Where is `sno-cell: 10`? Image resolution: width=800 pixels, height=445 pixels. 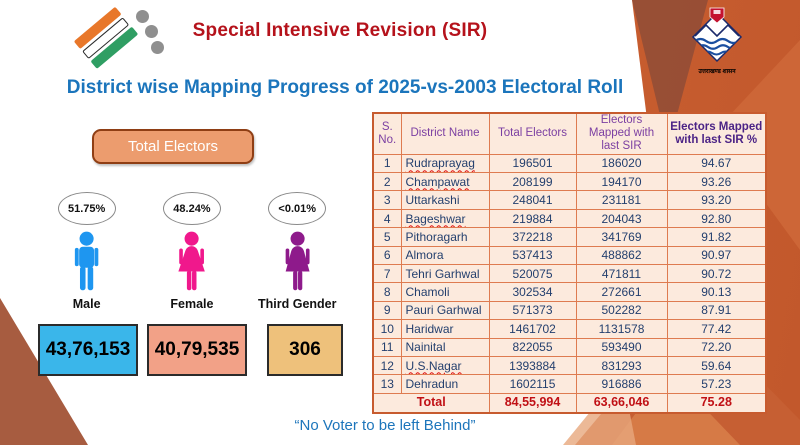
sno-cell: 10 is located at coordinates (387, 329).